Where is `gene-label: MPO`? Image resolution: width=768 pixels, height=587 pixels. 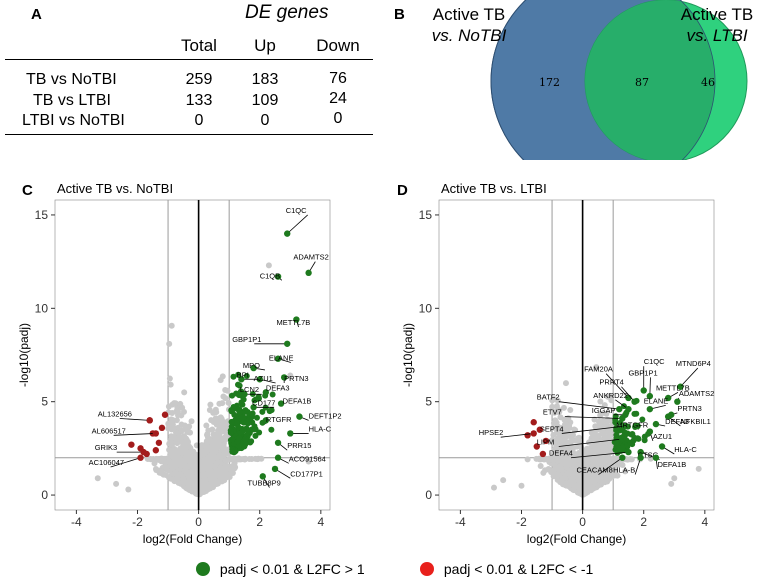
gene-label: MPO is located at coordinates (251, 365).